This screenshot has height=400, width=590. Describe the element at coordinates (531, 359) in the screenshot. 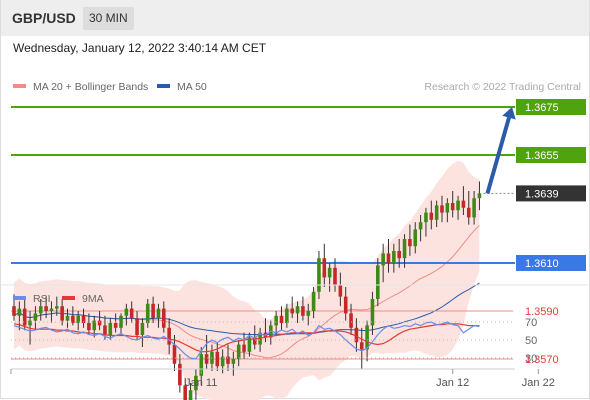

I see `rsi-tick-2: 30` at that location.